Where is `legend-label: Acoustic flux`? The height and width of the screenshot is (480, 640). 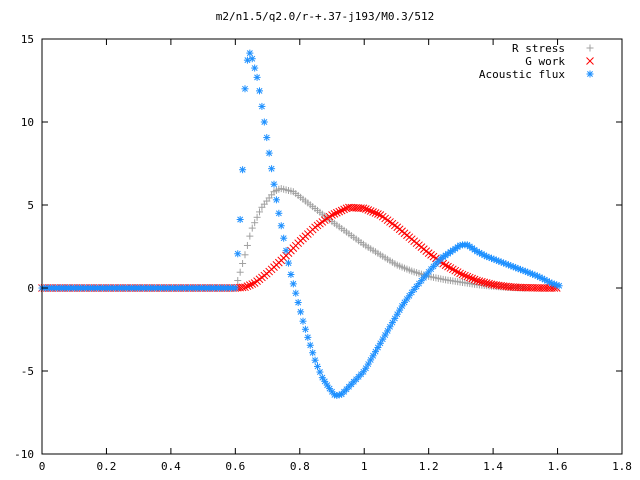 legend-label: Acoustic flux is located at coordinates (522, 74).